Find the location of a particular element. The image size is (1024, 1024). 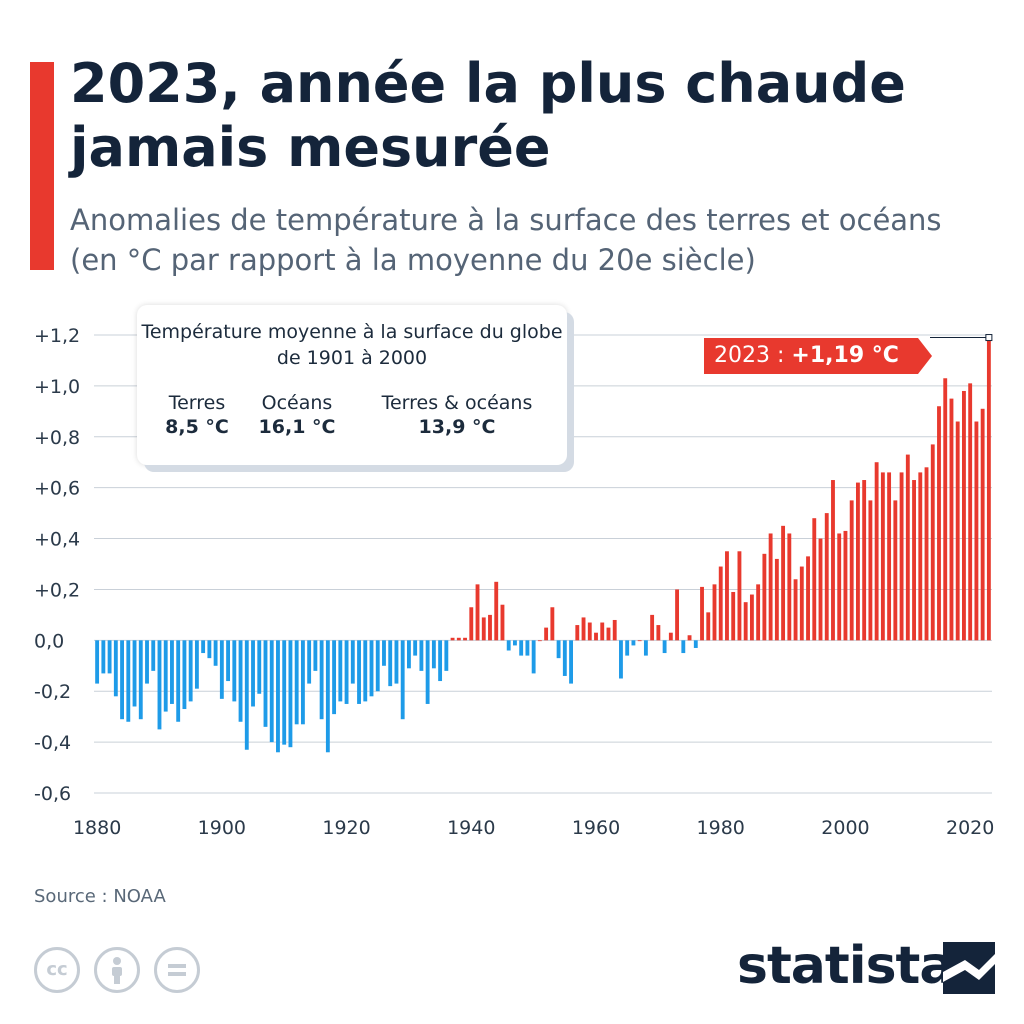

info-item-value: 13,9 °C is located at coordinates (457, 427).